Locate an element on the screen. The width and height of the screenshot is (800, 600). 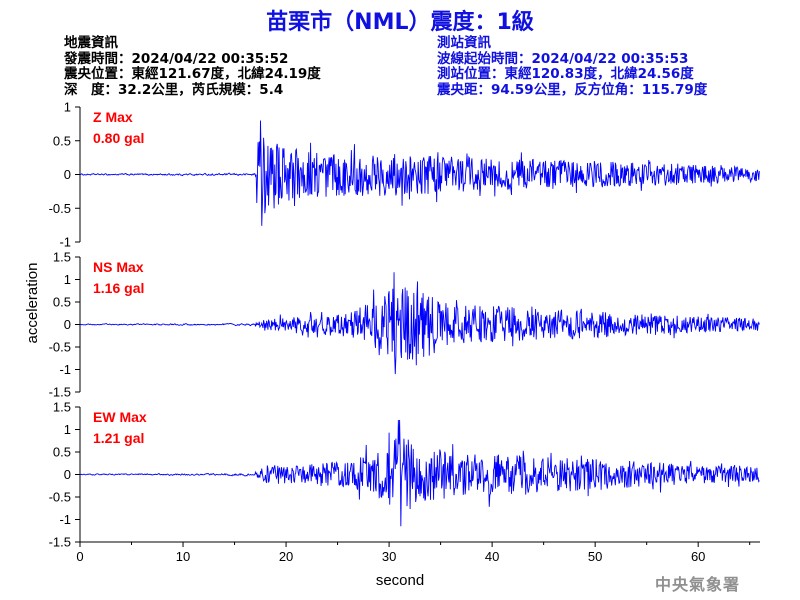
quake-info-heading: 地震資訊 is located at coordinates (91, 43).